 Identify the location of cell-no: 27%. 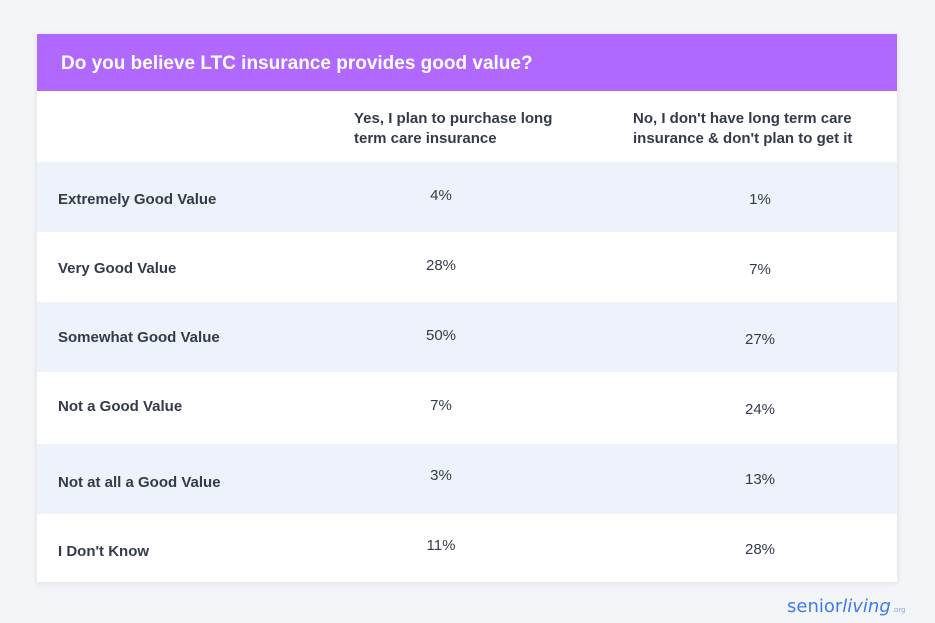
(760, 339).